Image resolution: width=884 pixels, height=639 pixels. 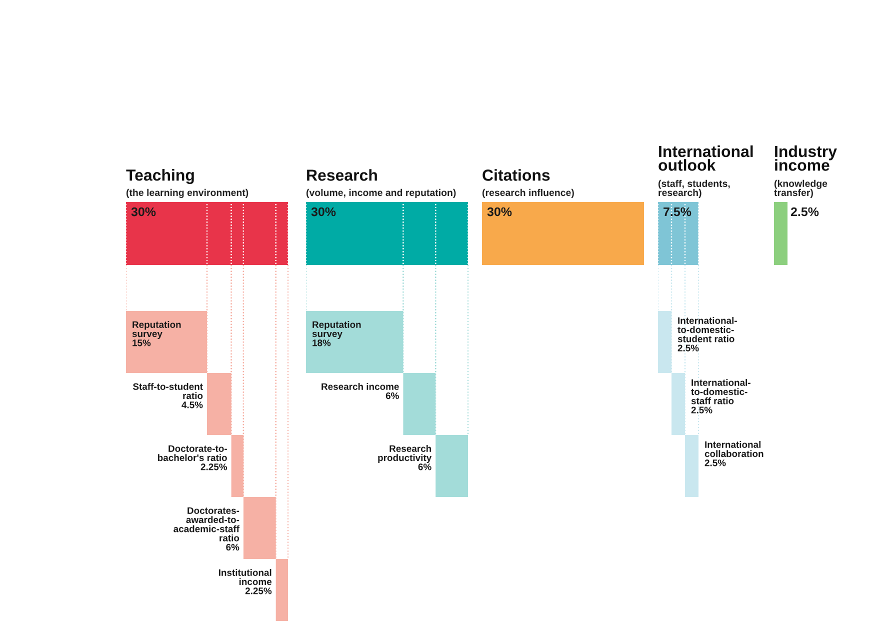 What do you see at coordinates (707, 329) in the screenshot?
I see `category-label: International-to-domestic-student ratio` at bounding box center [707, 329].